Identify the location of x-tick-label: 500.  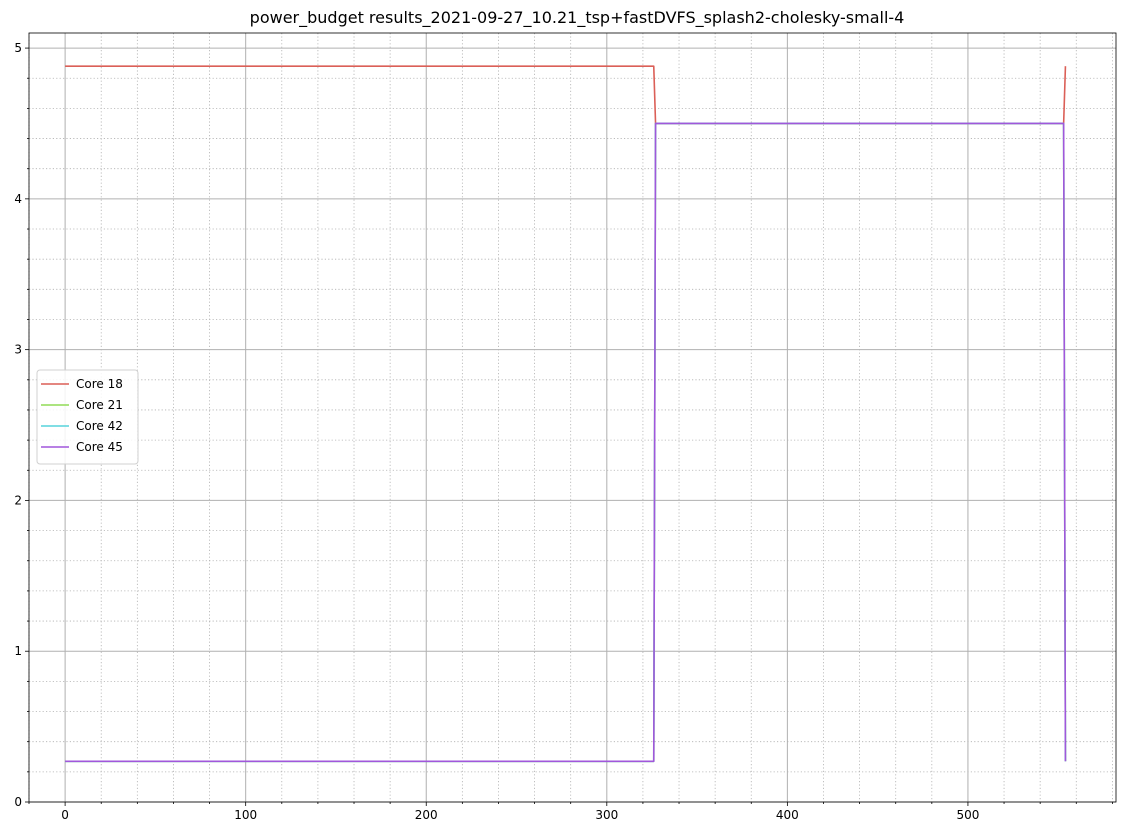
(967, 815).